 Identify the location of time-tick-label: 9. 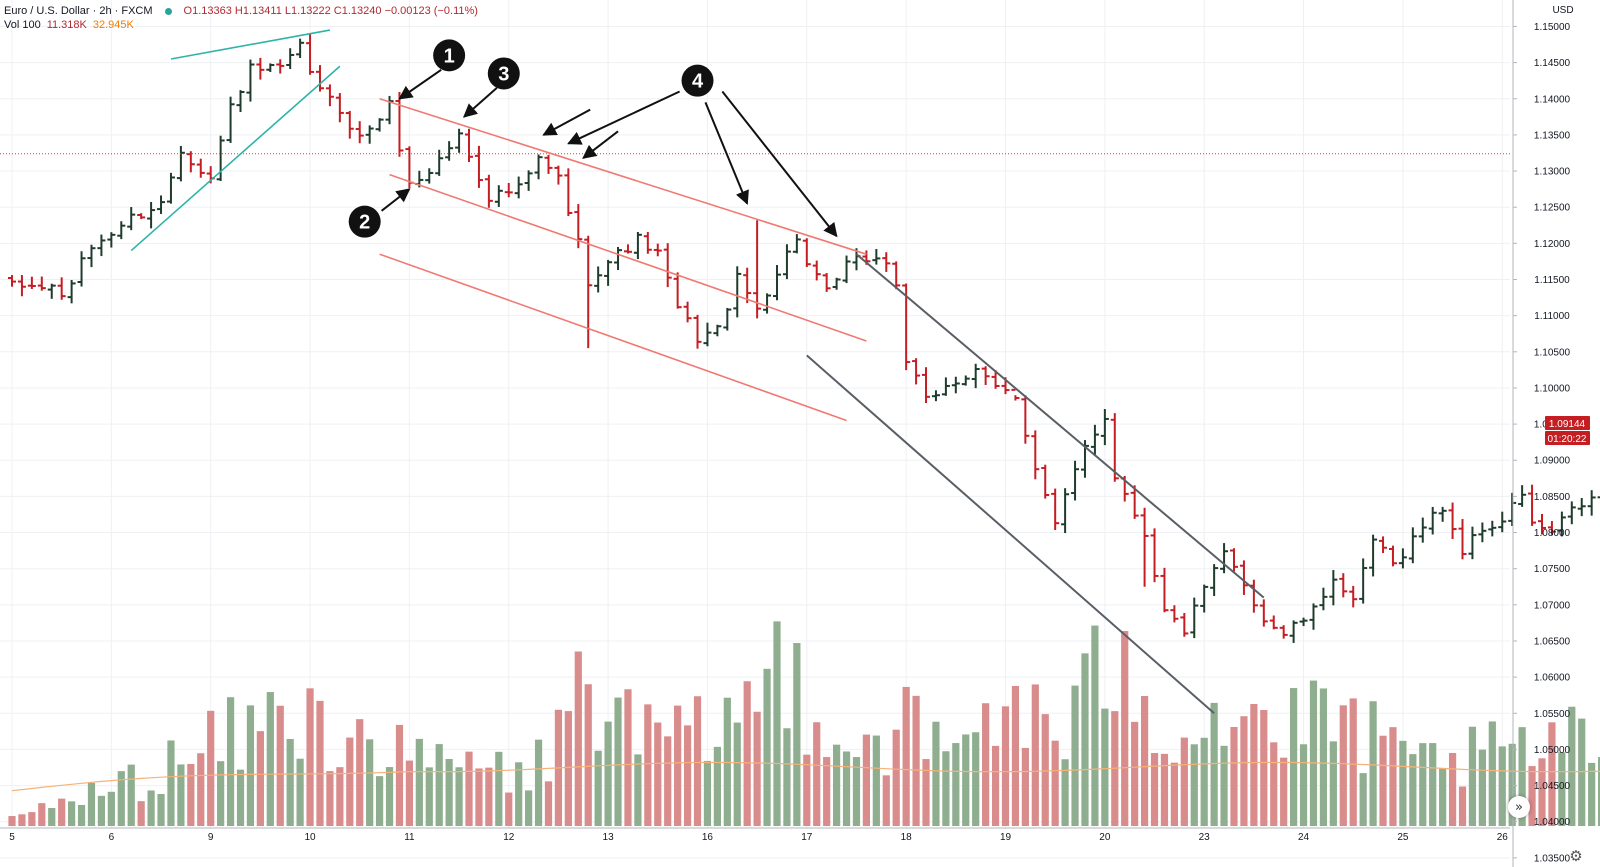
(211, 837).